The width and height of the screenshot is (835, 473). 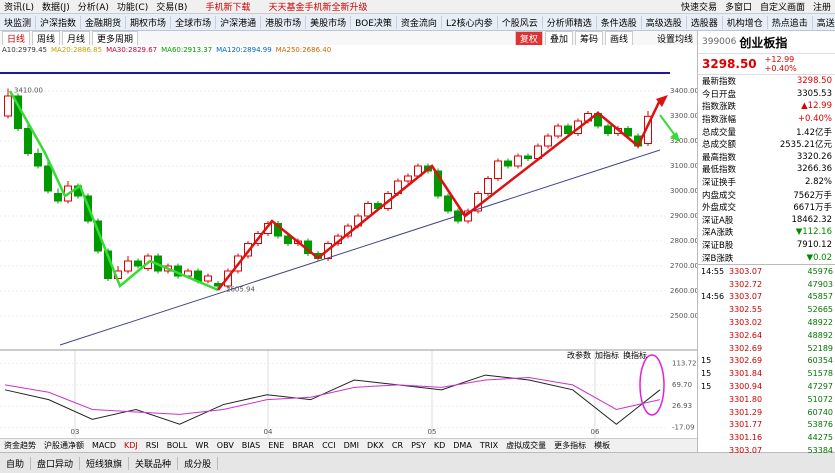 What do you see at coordinates (19, 8) in the screenshot?
I see `menu-item: 资讯(L)` at bounding box center [19, 8].